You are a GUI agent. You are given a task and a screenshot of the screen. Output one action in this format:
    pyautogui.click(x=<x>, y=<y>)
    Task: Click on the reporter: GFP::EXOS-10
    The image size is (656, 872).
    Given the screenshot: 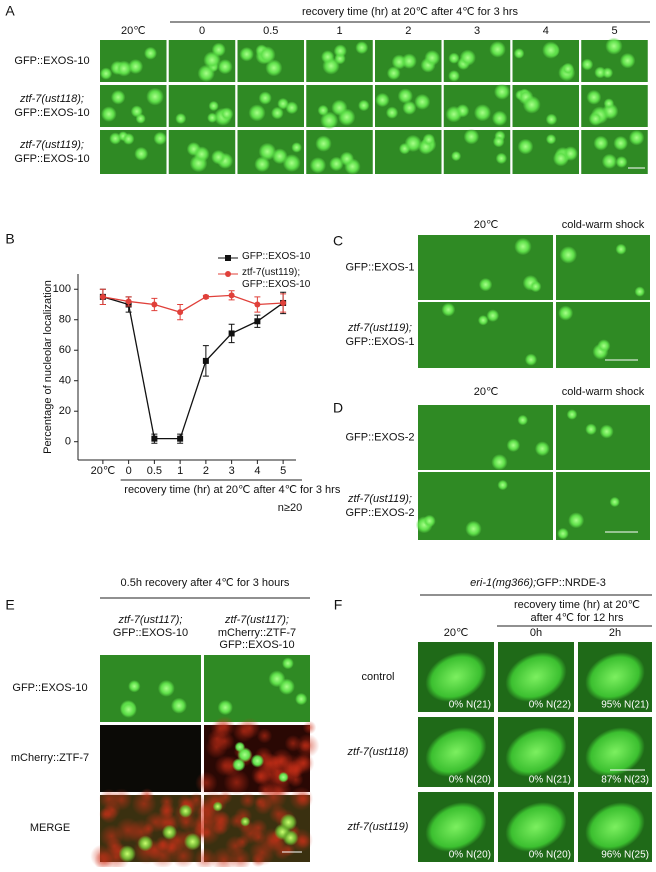 What is the action you would take?
    pyautogui.click(x=51, y=159)
    